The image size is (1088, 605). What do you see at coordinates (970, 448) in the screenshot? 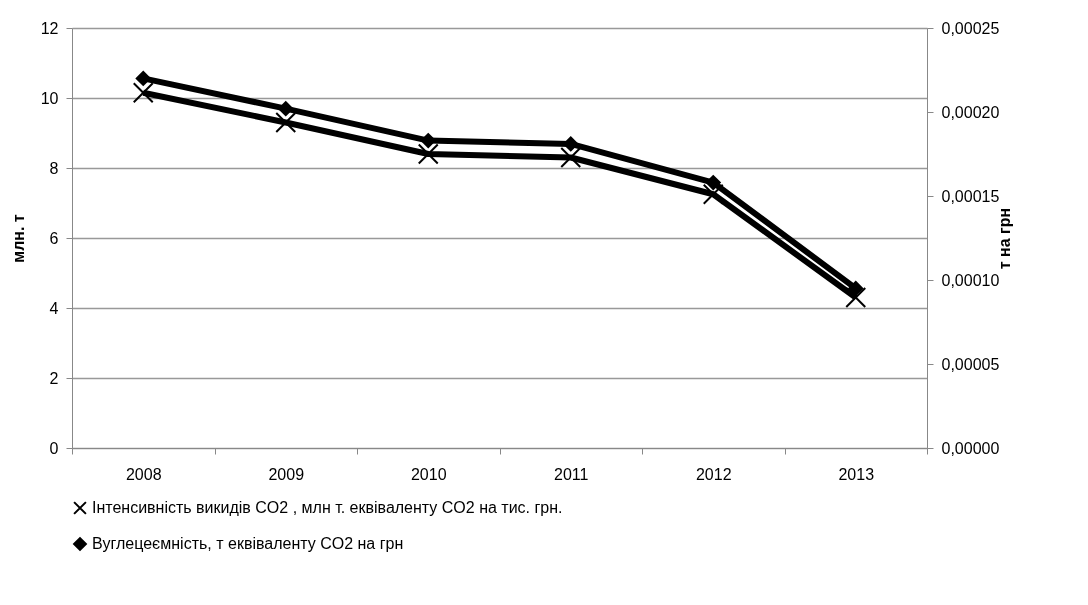
I see `y2-tick-label: 0,00000` at bounding box center [970, 448].